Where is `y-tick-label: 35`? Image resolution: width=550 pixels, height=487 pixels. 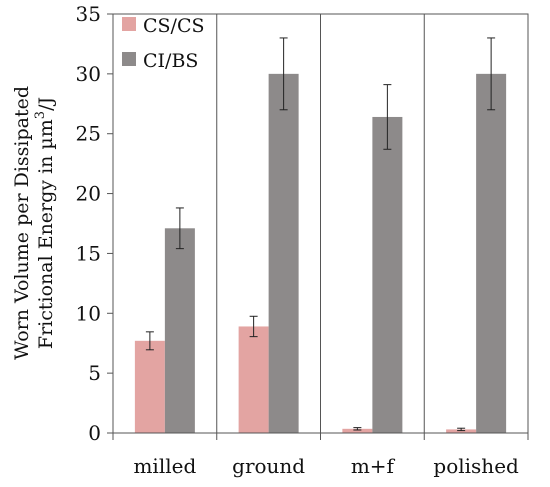 y-tick-label: 35 is located at coordinates (88, 14).